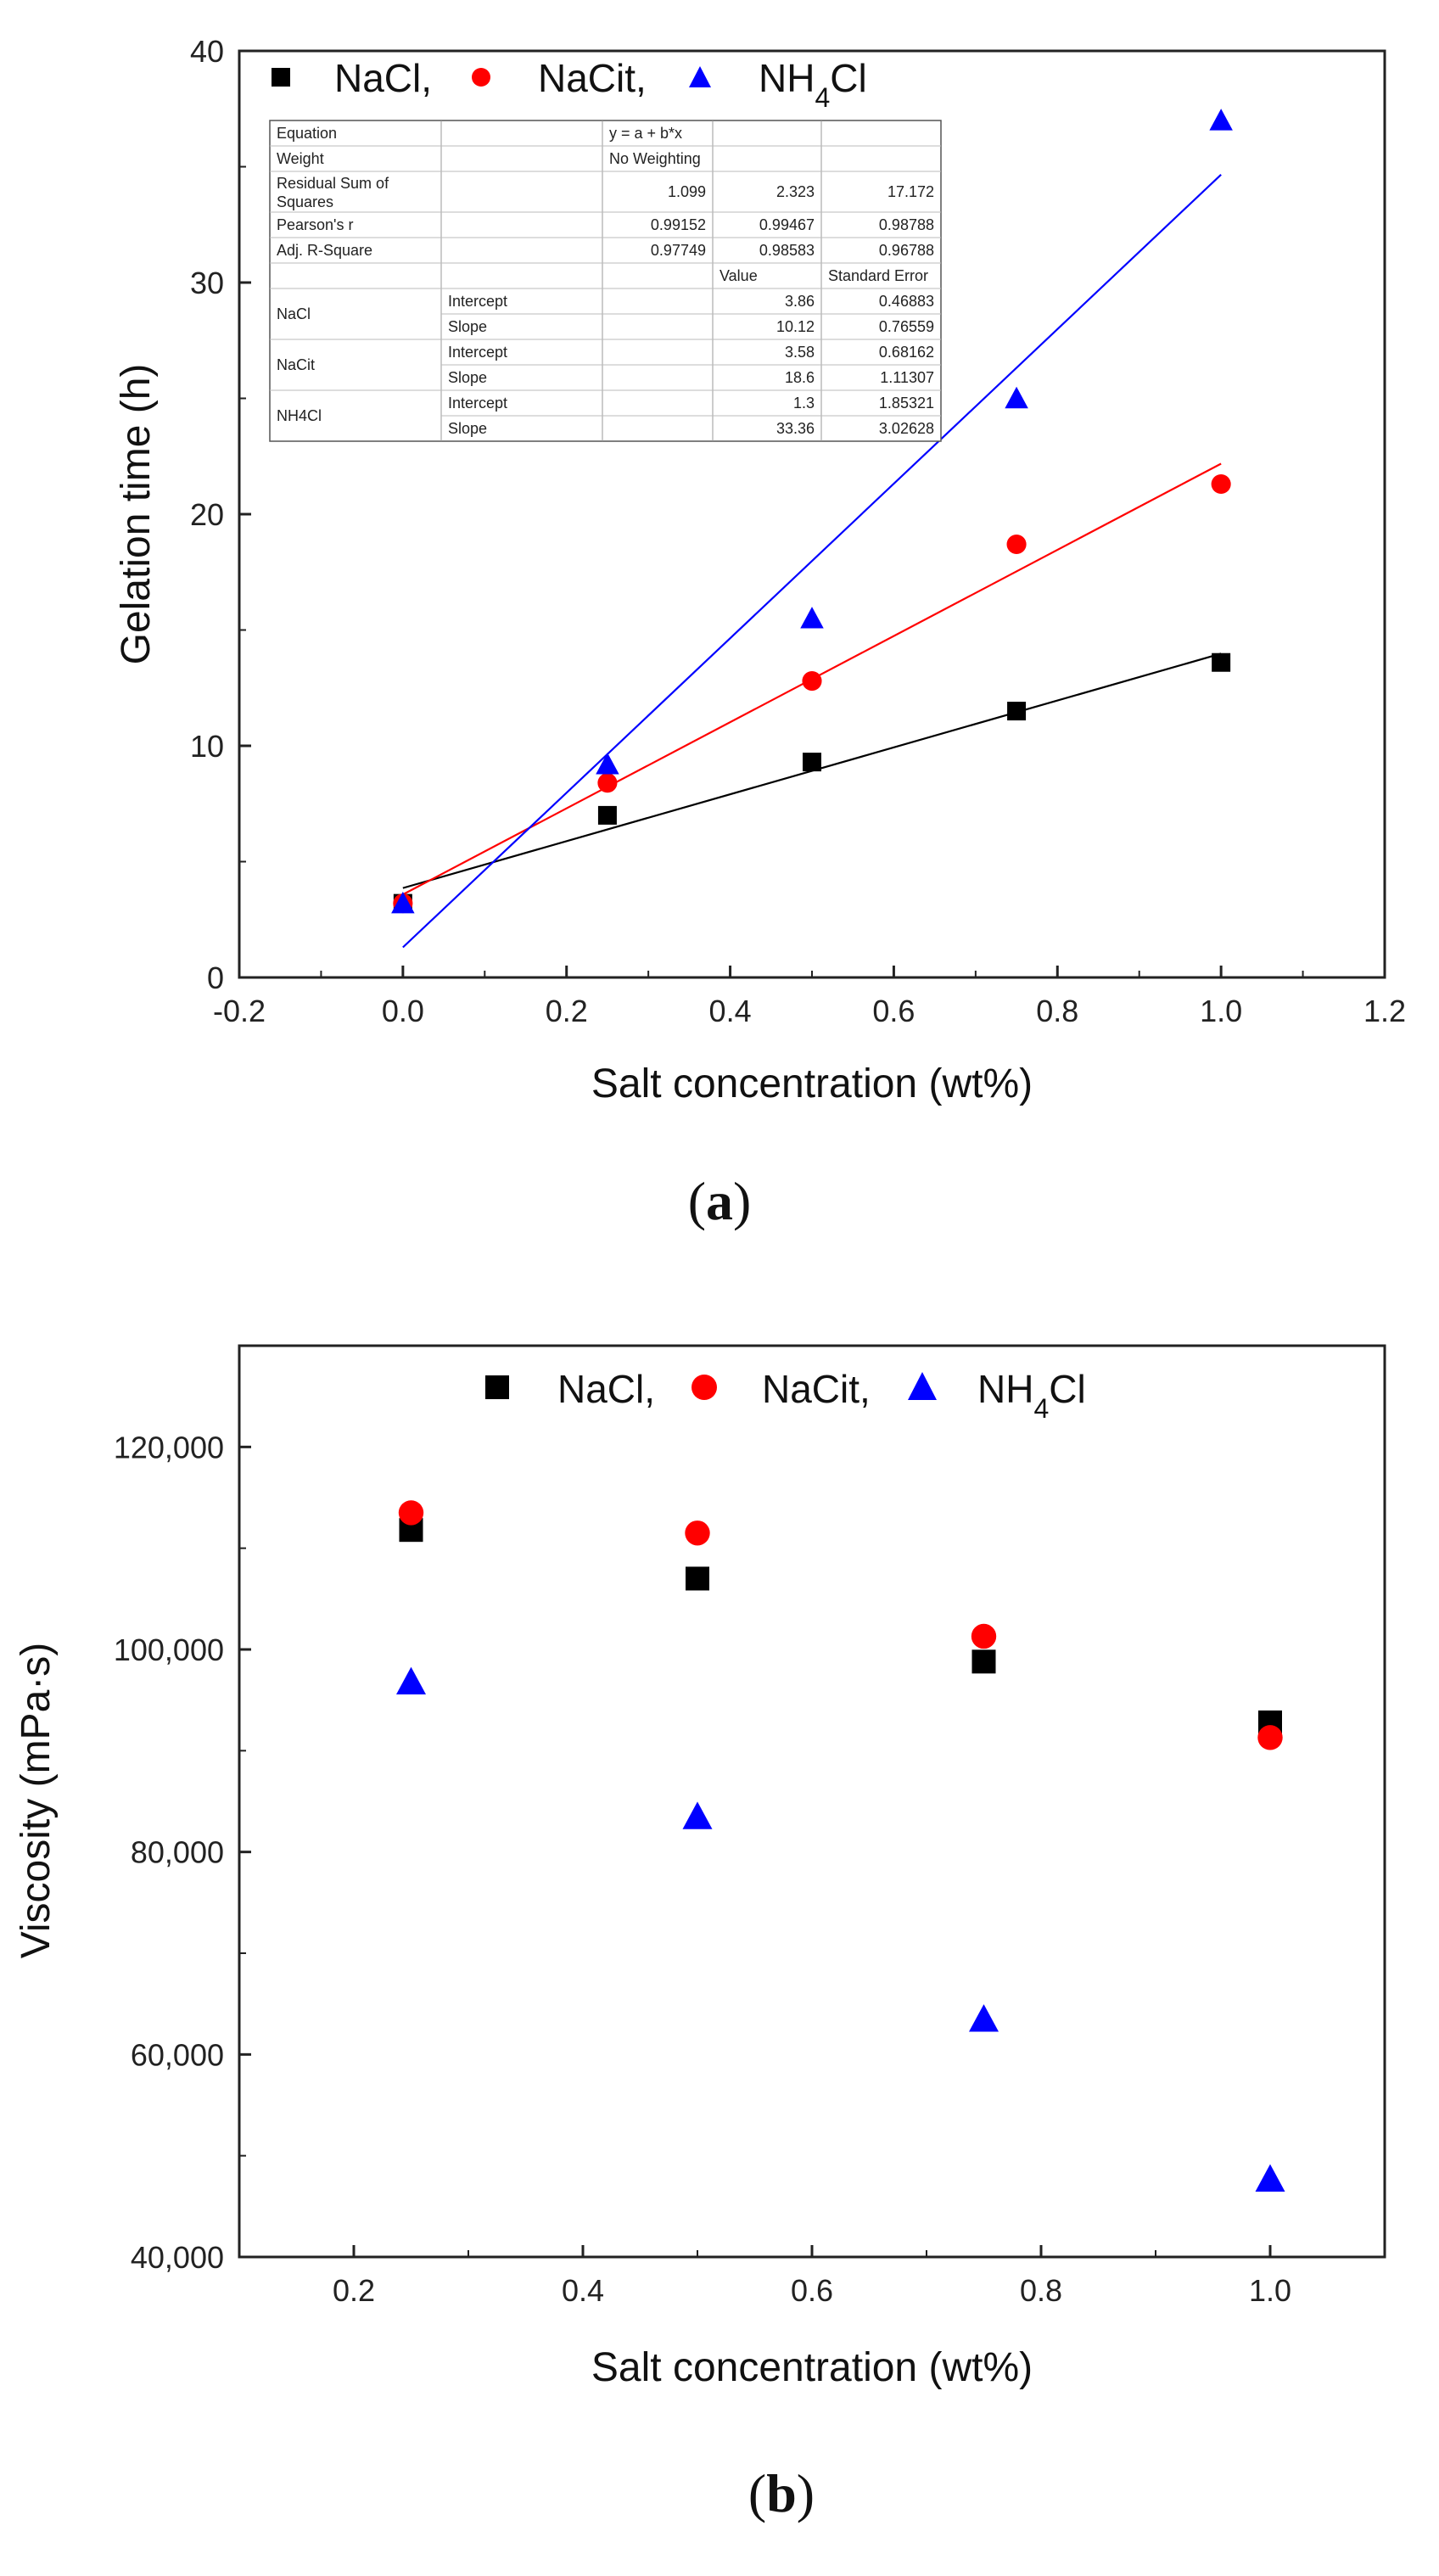 This screenshot has width=1439, height=2576. I want to click on table-cell: 1.099, so click(687, 192).